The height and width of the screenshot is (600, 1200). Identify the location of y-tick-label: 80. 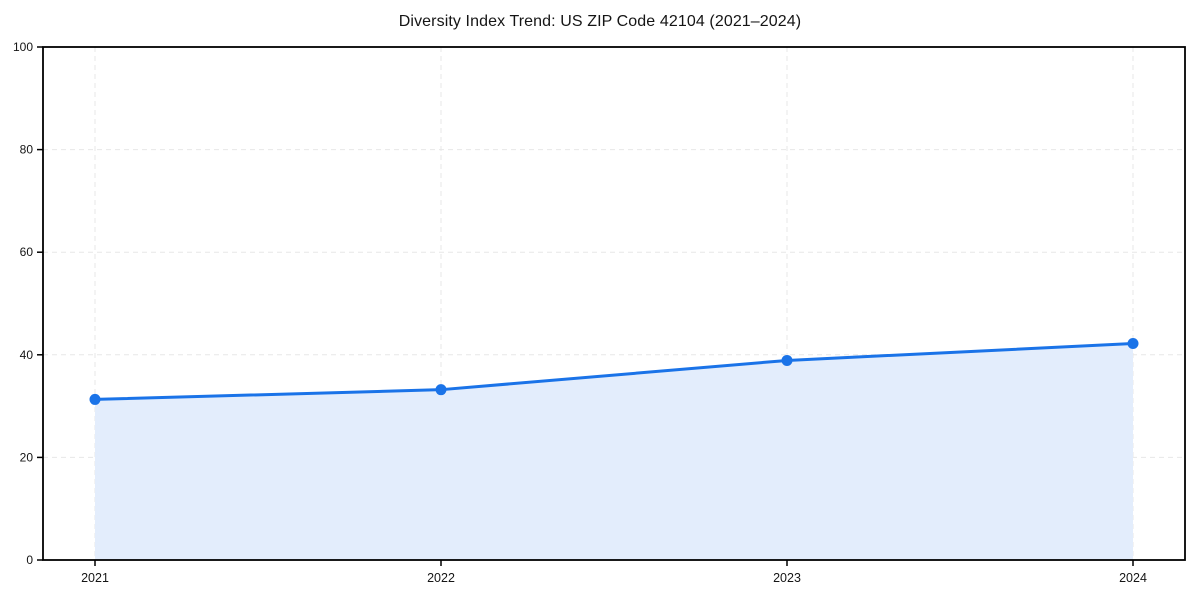
(27, 150).